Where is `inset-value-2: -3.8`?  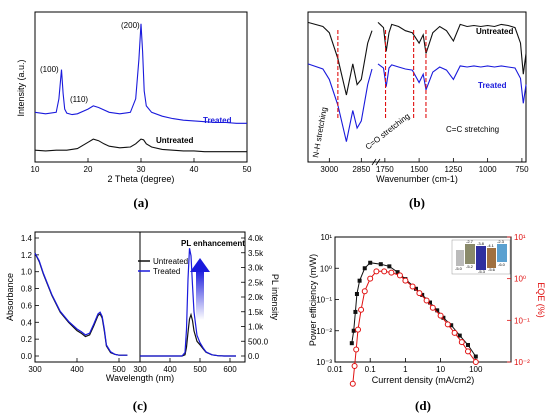 inset-value-2: -3.8 is located at coordinates (481, 243).